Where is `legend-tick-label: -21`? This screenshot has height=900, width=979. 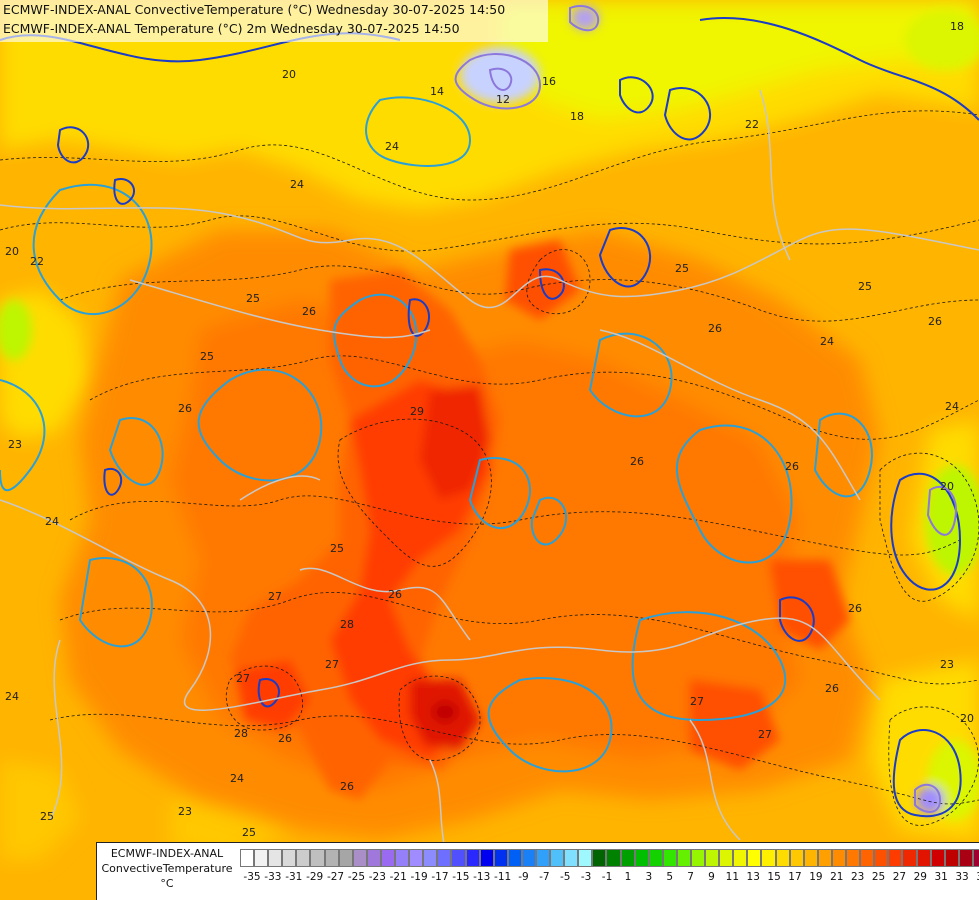 legend-tick-label: -21 is located at coordinates (398, 877).